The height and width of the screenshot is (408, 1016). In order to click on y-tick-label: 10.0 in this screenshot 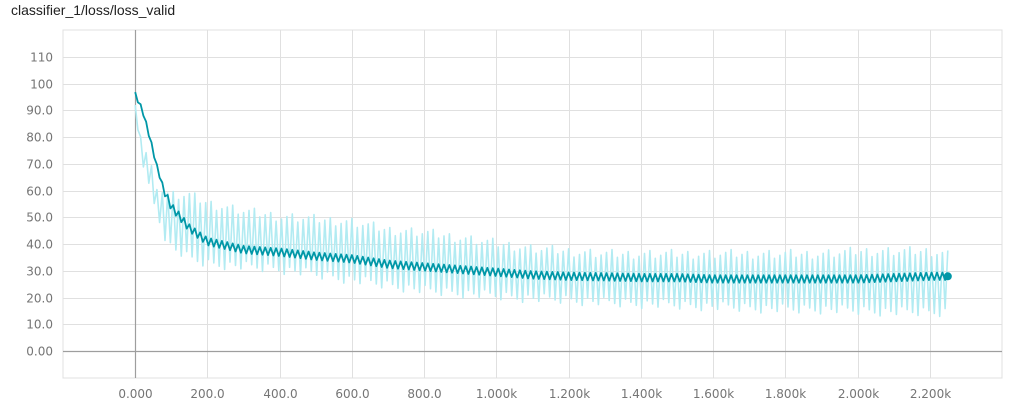, I will do `click(39, 325)`.